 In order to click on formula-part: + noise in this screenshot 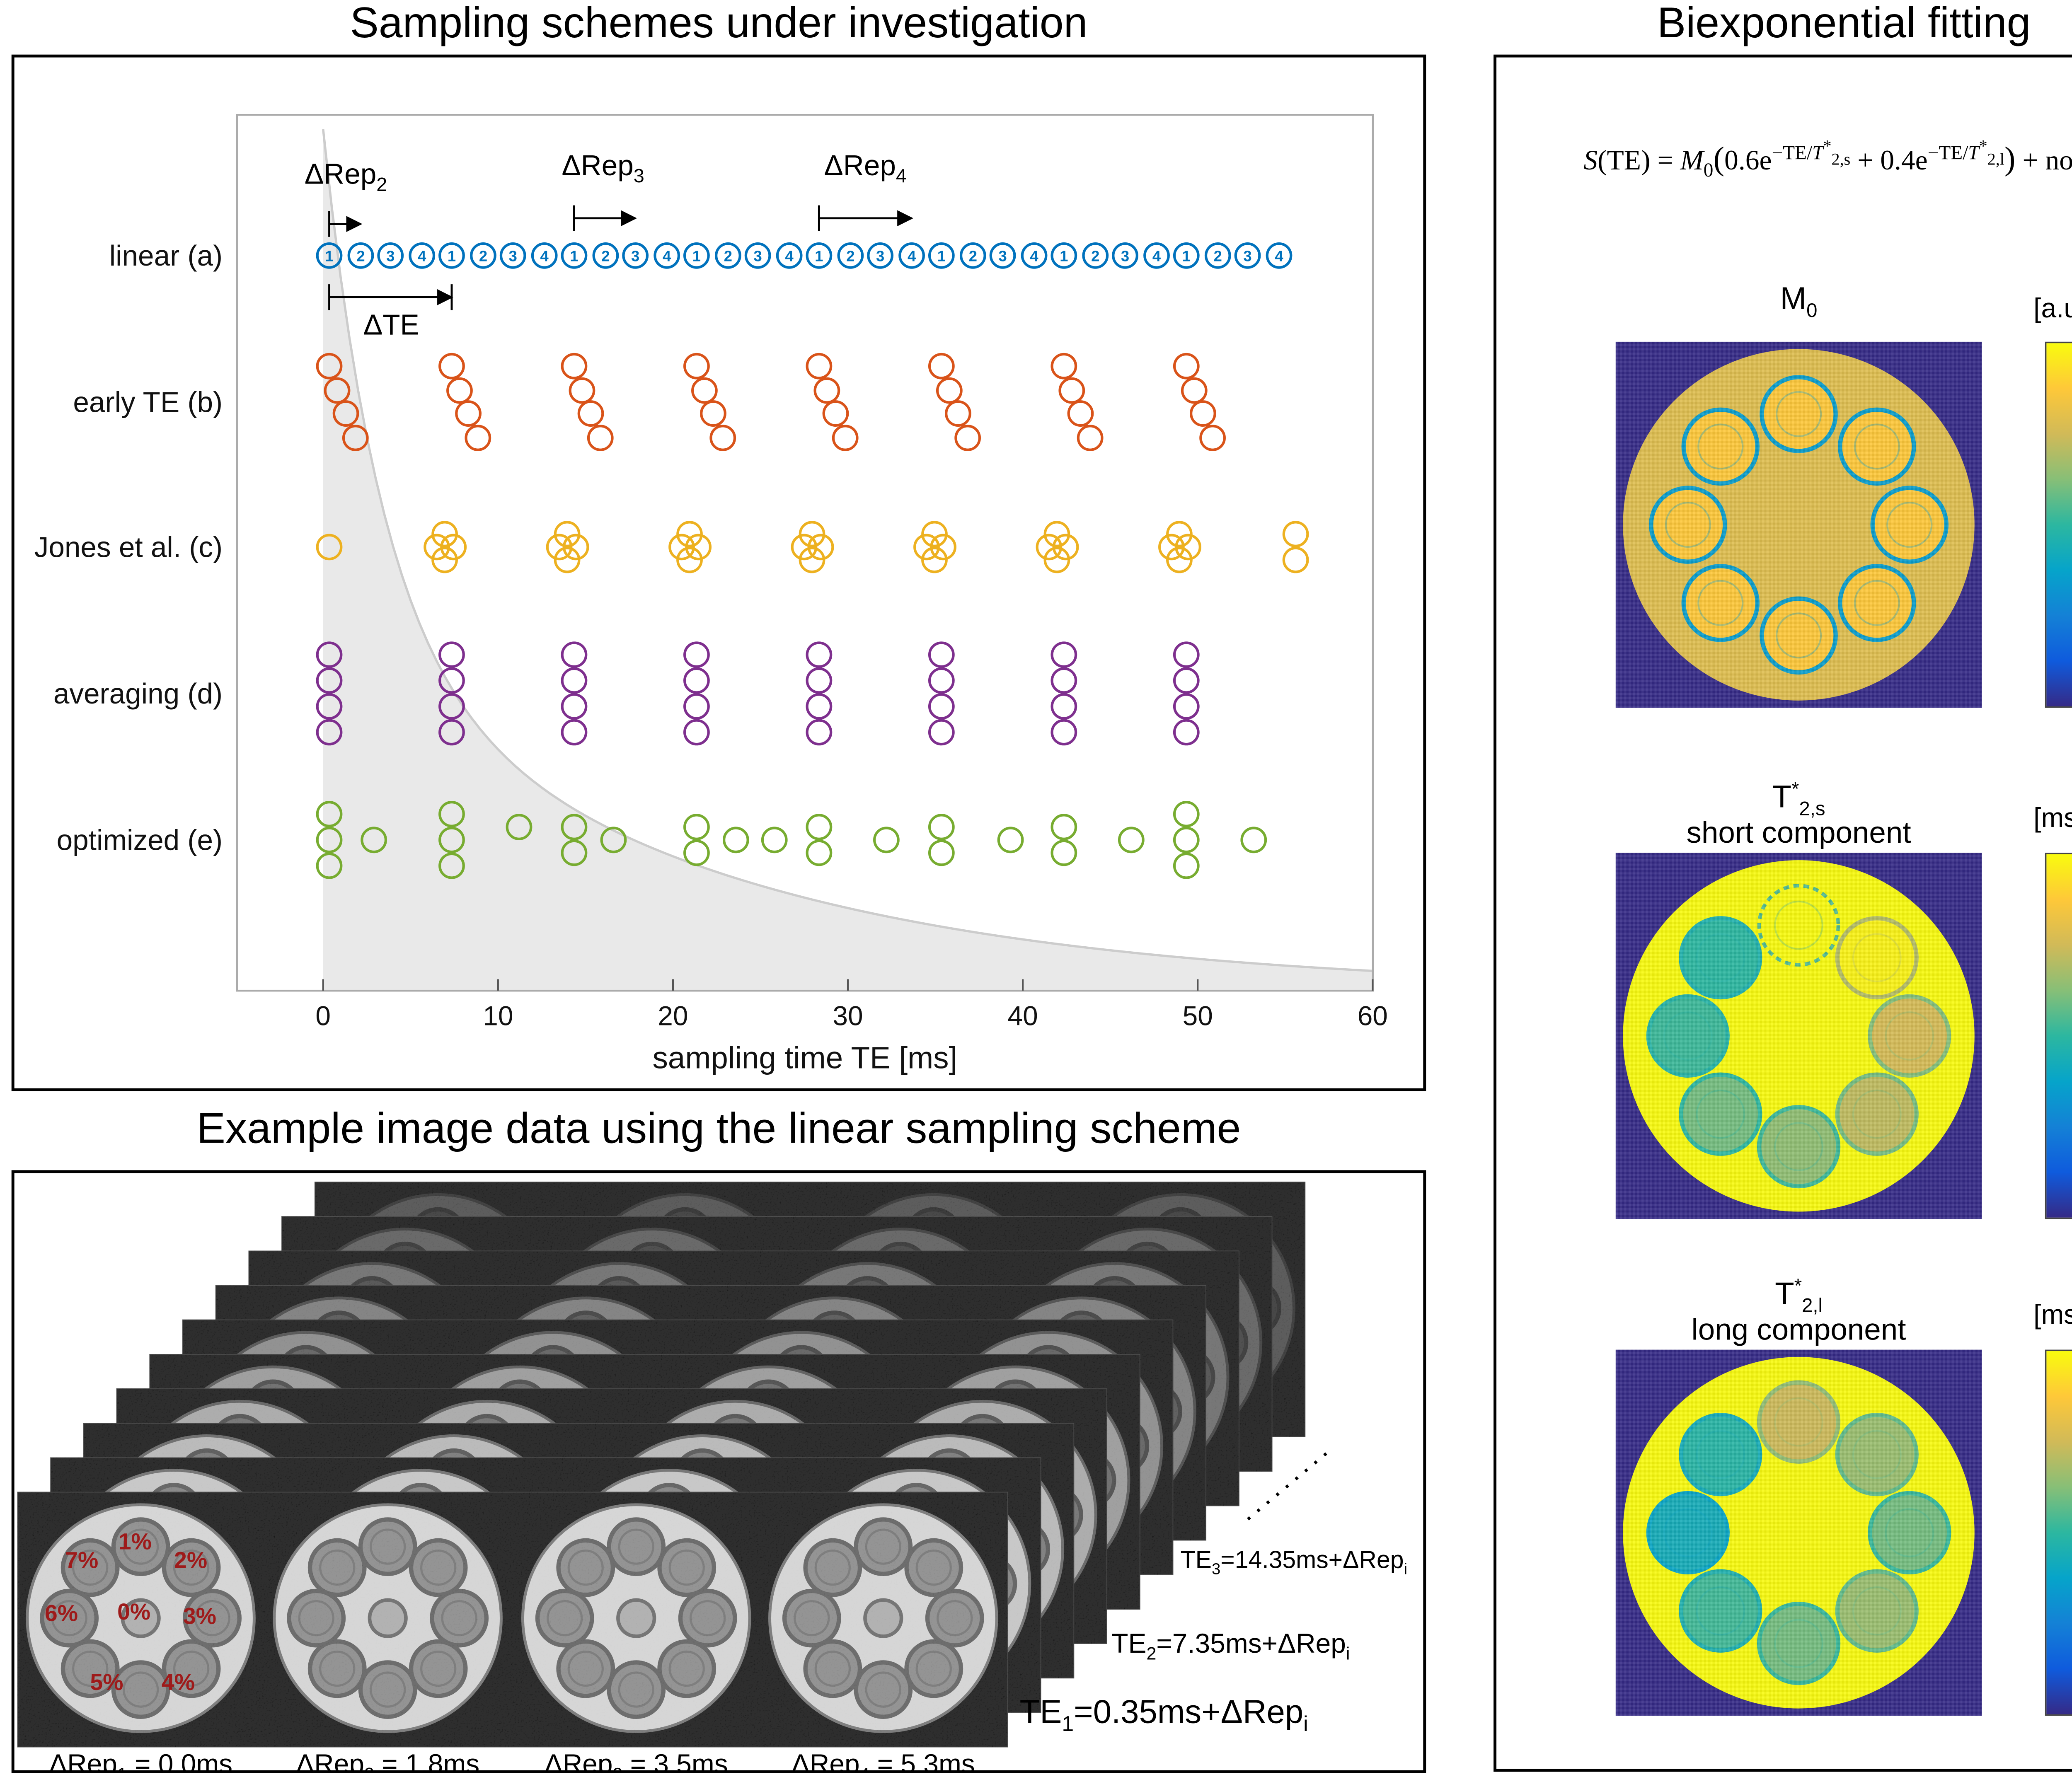, I will do `click(2047, 161)`.